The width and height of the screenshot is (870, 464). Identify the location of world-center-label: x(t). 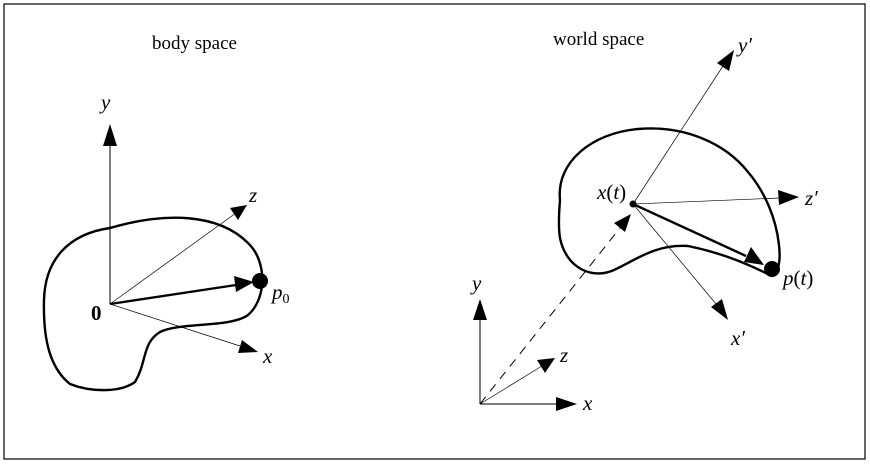
(611, 192).